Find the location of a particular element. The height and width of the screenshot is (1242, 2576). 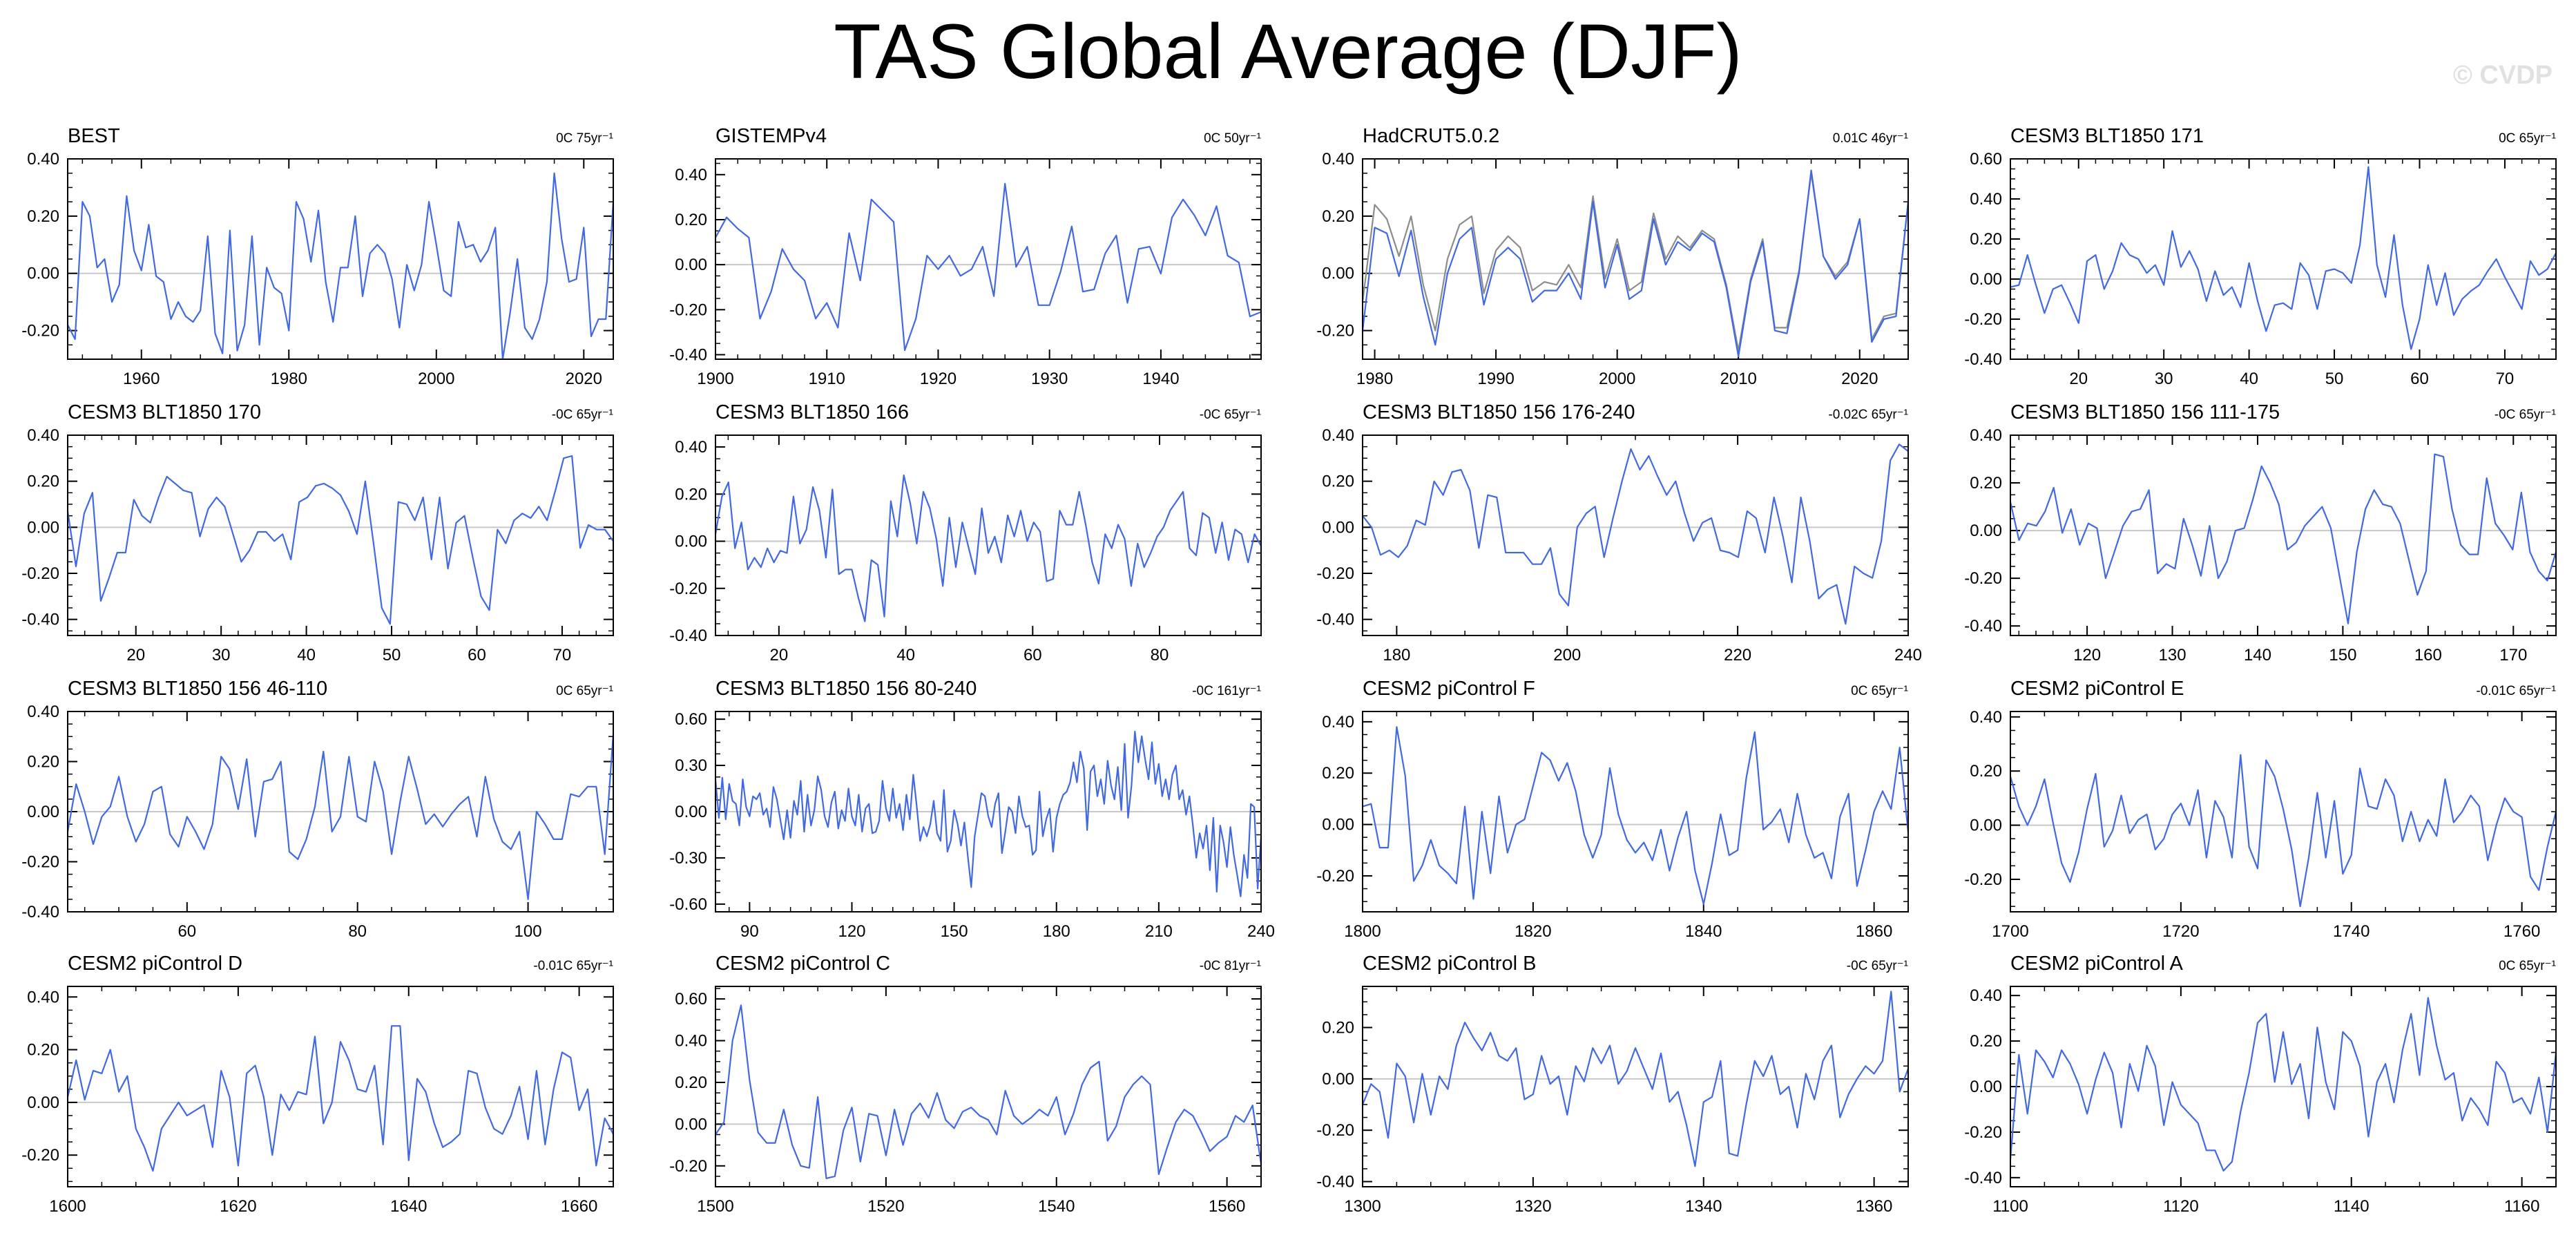

x-tick-label: 1620 is located at coordinates (238, 1206).